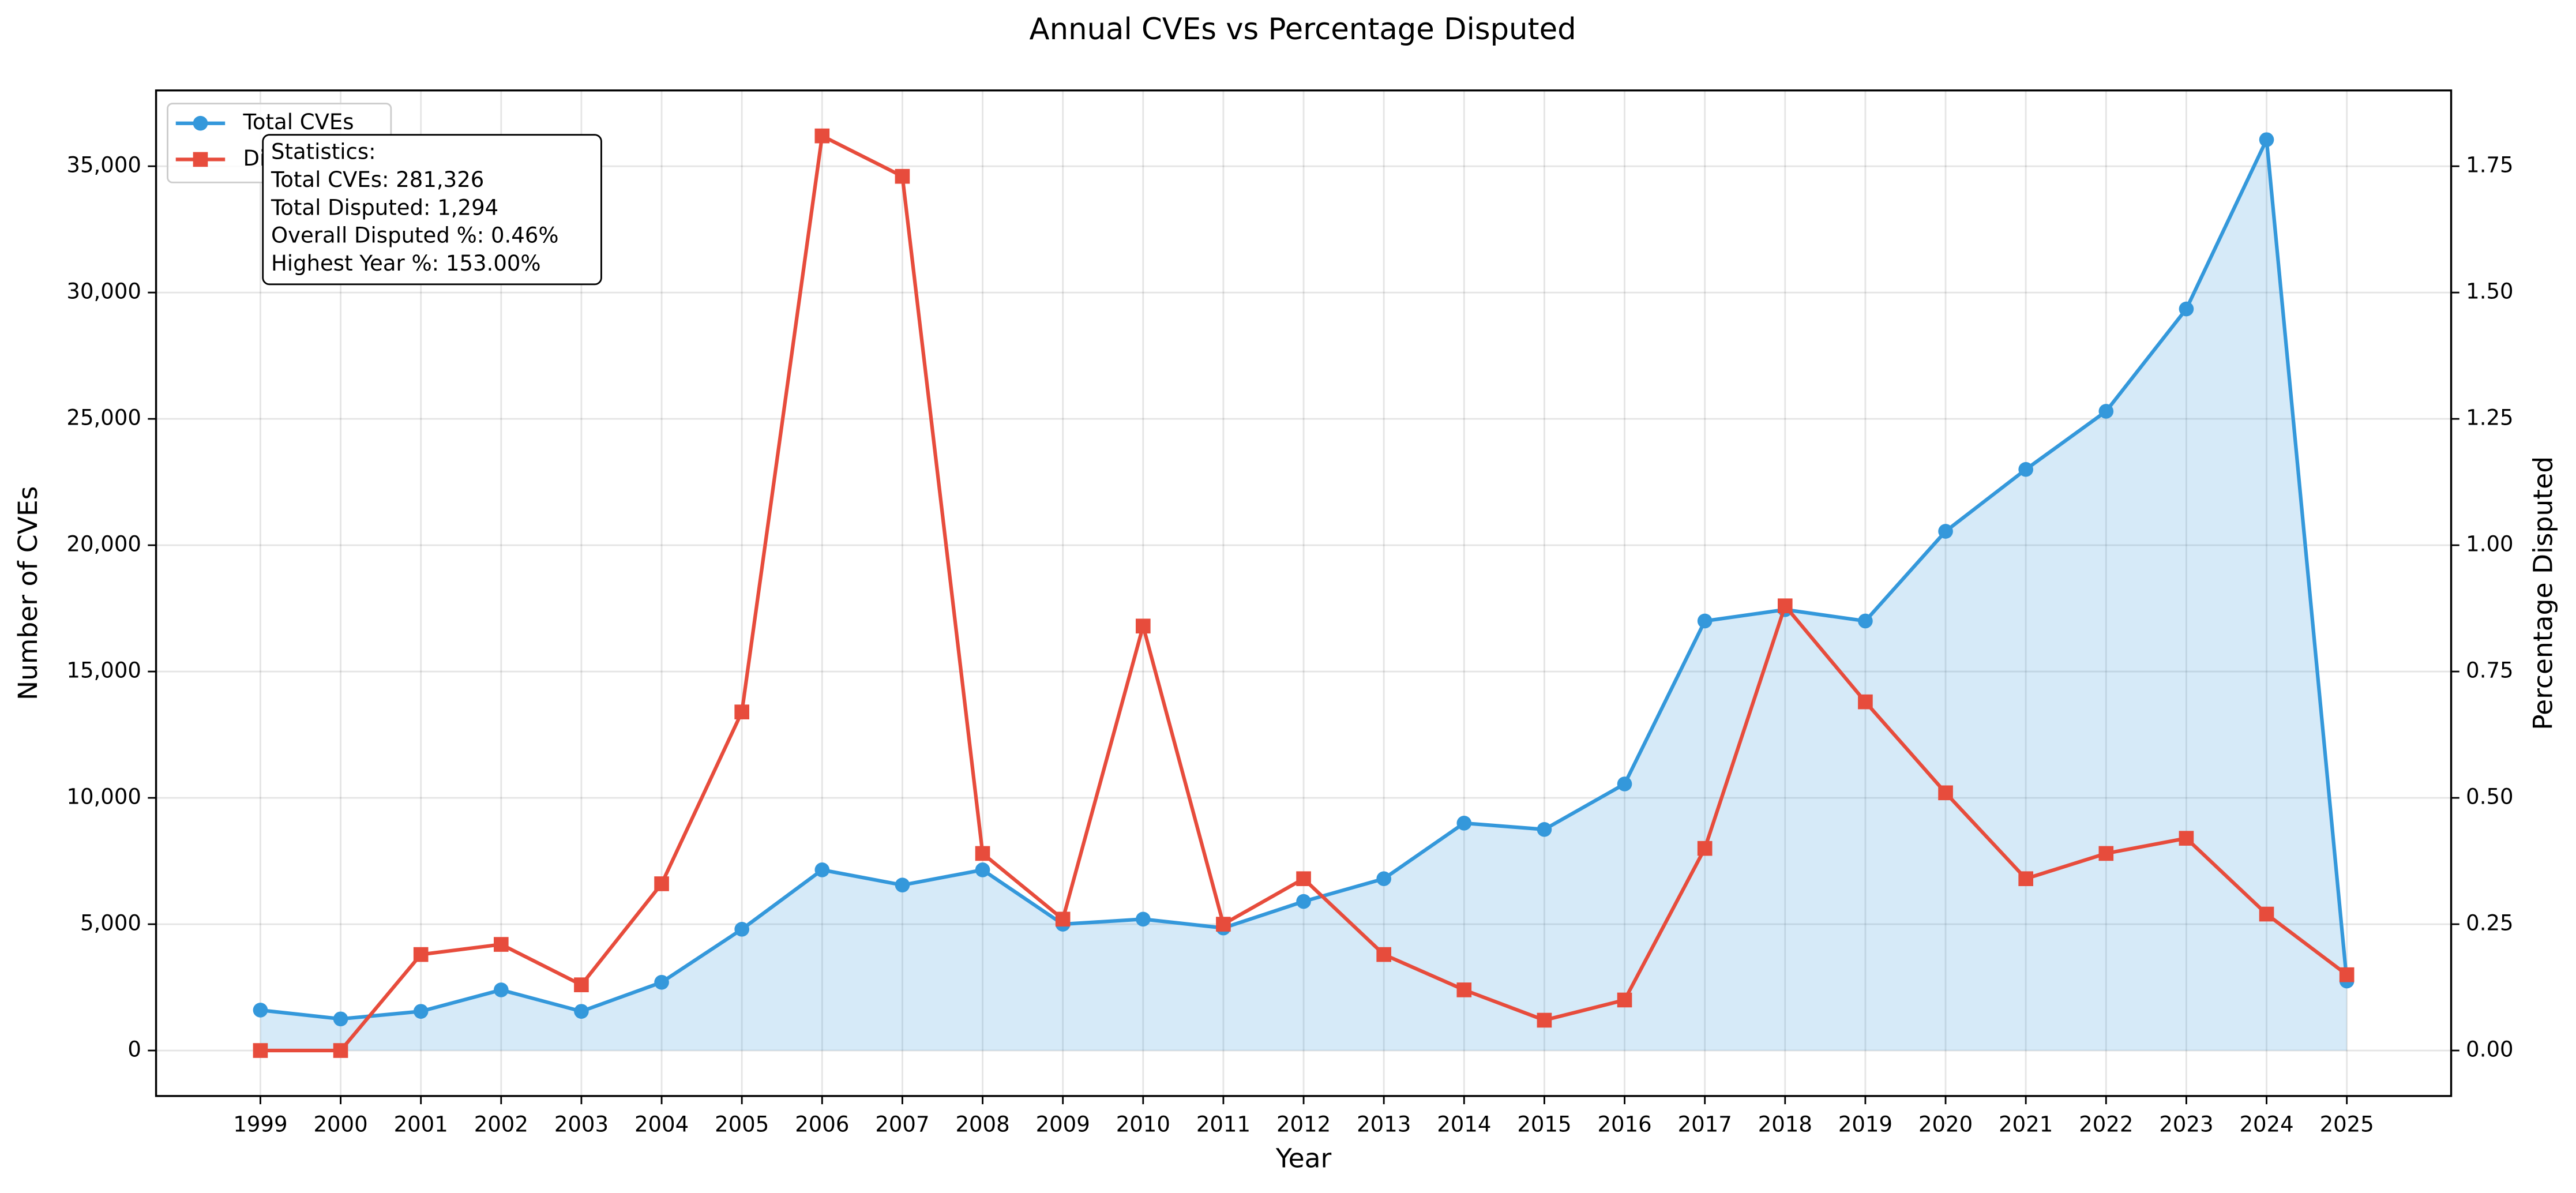 The image size is (2576, 1193). What do you see at coordinates (1223, 1124) in the screenshot?
I see `x-tick-label: 2011` at bounding box center [1223, 1124].